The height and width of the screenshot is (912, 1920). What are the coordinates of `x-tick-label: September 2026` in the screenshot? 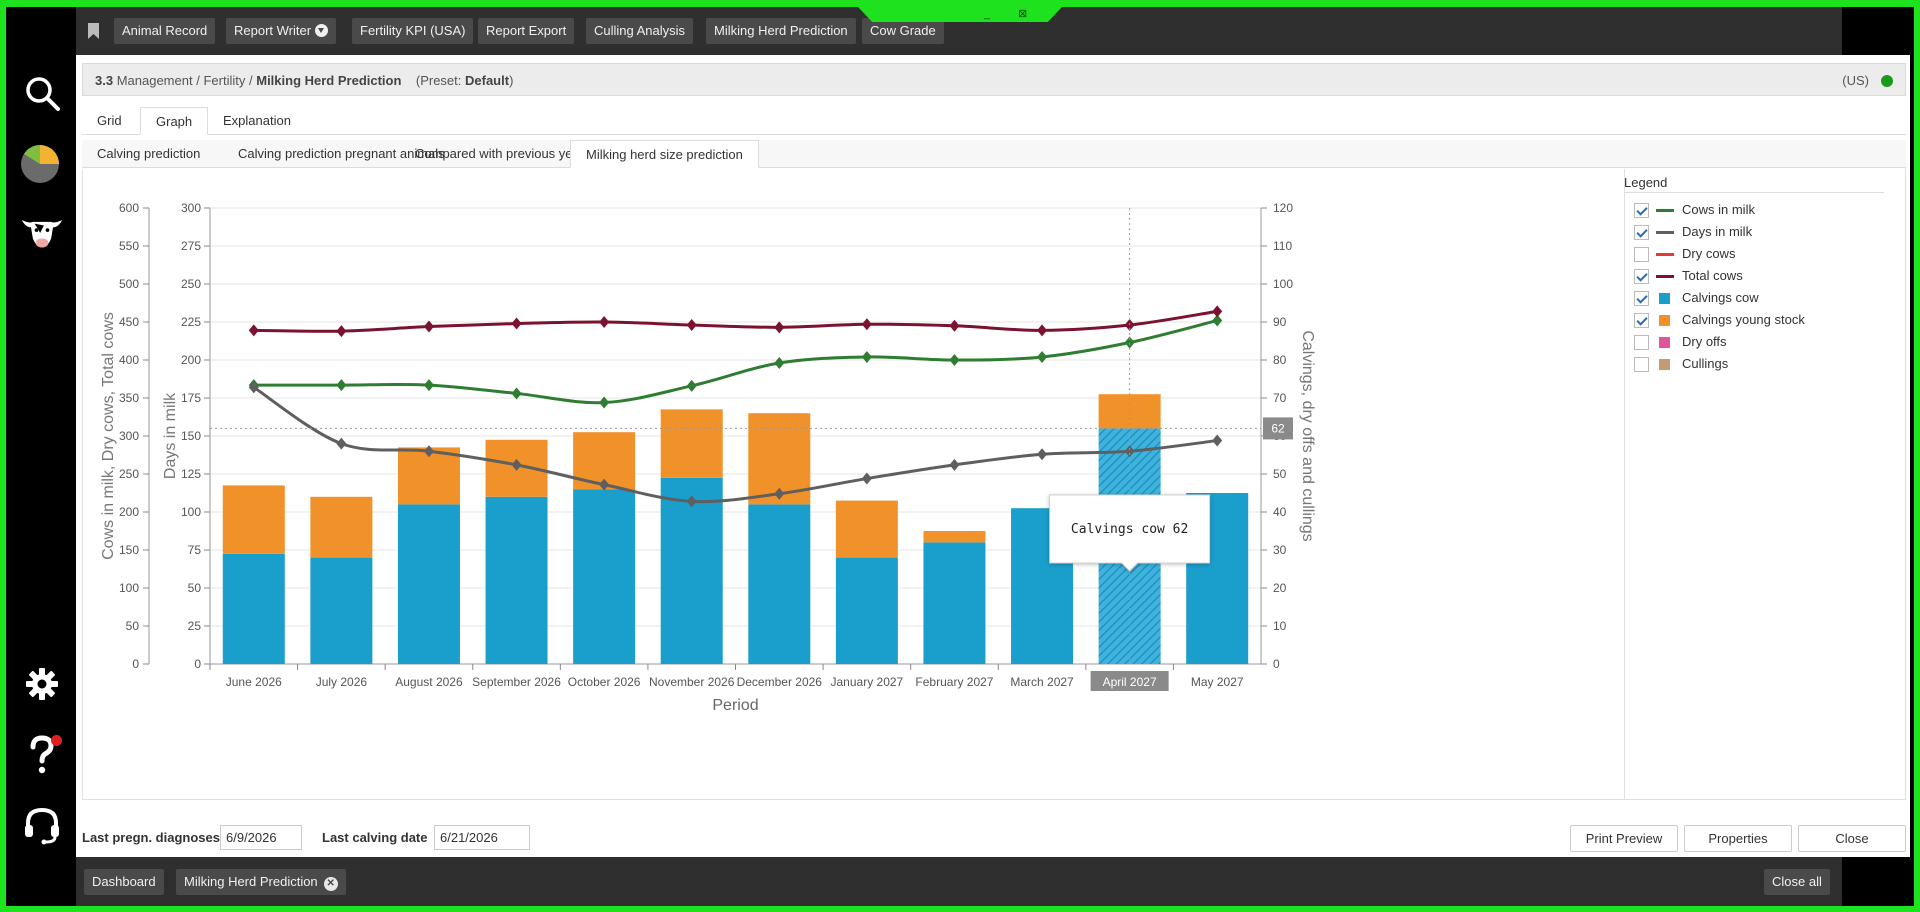 It's located at (516, 682).